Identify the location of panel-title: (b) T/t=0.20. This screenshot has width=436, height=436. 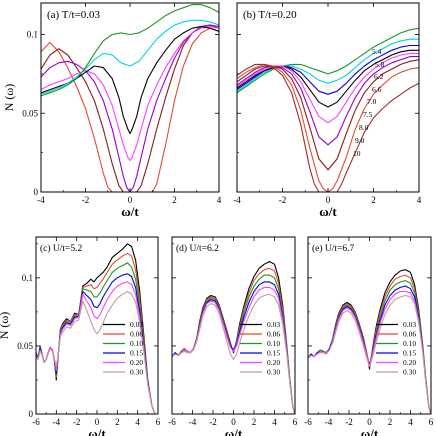
(270, 15).